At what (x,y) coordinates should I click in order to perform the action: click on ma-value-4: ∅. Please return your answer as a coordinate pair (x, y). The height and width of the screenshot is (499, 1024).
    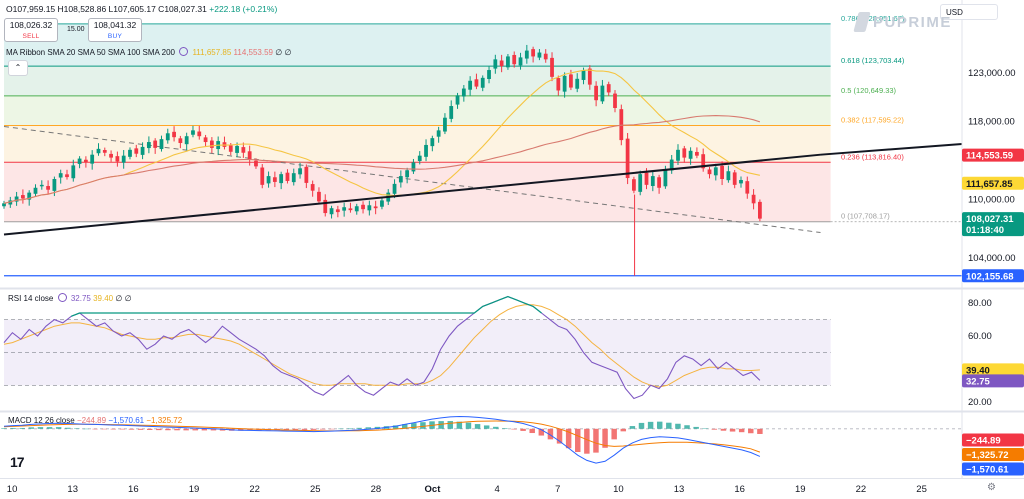
    Looking at the image, I should click on (288, 52).